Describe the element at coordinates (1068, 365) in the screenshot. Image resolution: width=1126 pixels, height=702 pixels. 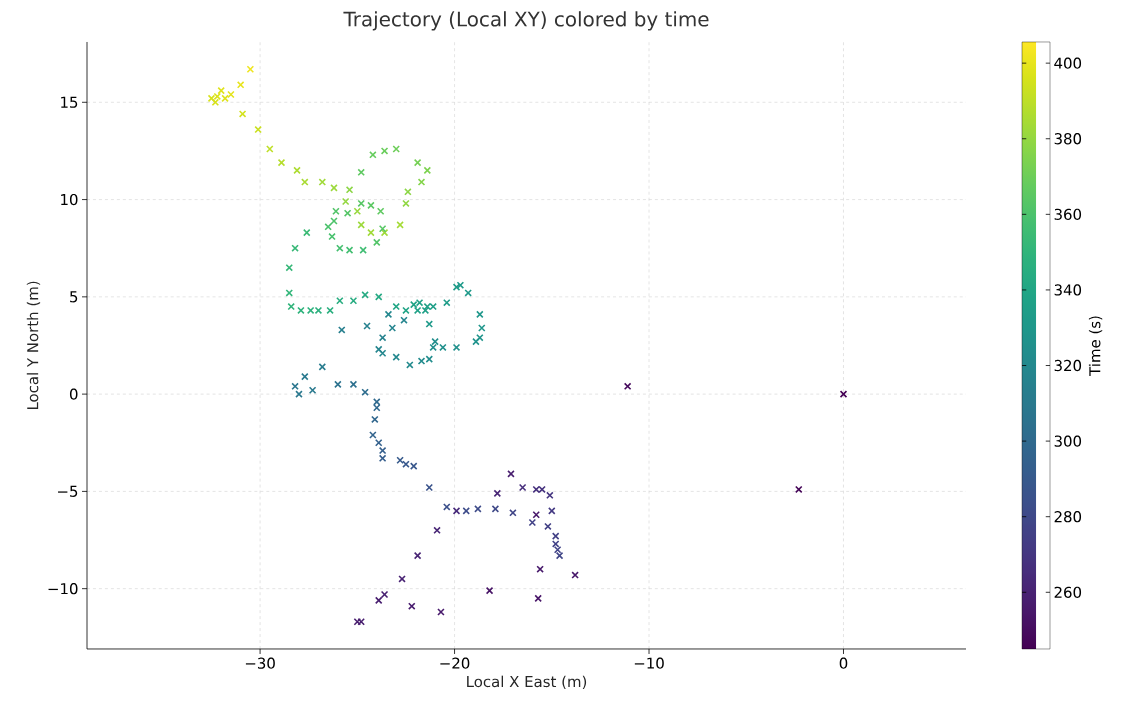
I see `color-bar-label: 320` at that location.